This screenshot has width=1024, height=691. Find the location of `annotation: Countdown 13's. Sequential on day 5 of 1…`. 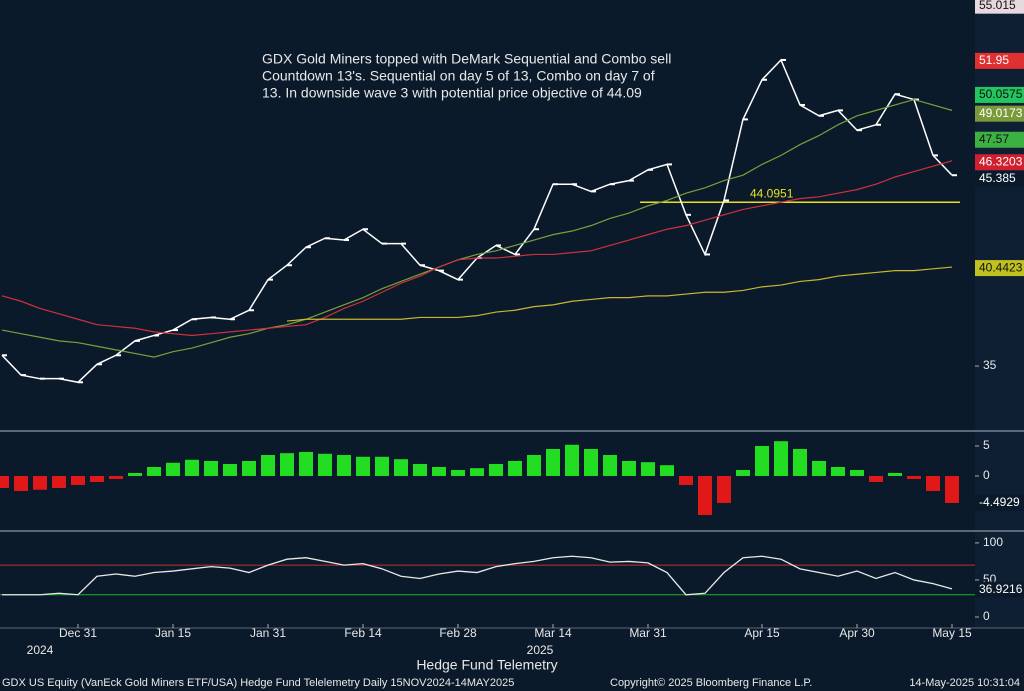

annotation: Countdown 13's. Sequential on day 5 of 1… is located at coordinates (458, 76).